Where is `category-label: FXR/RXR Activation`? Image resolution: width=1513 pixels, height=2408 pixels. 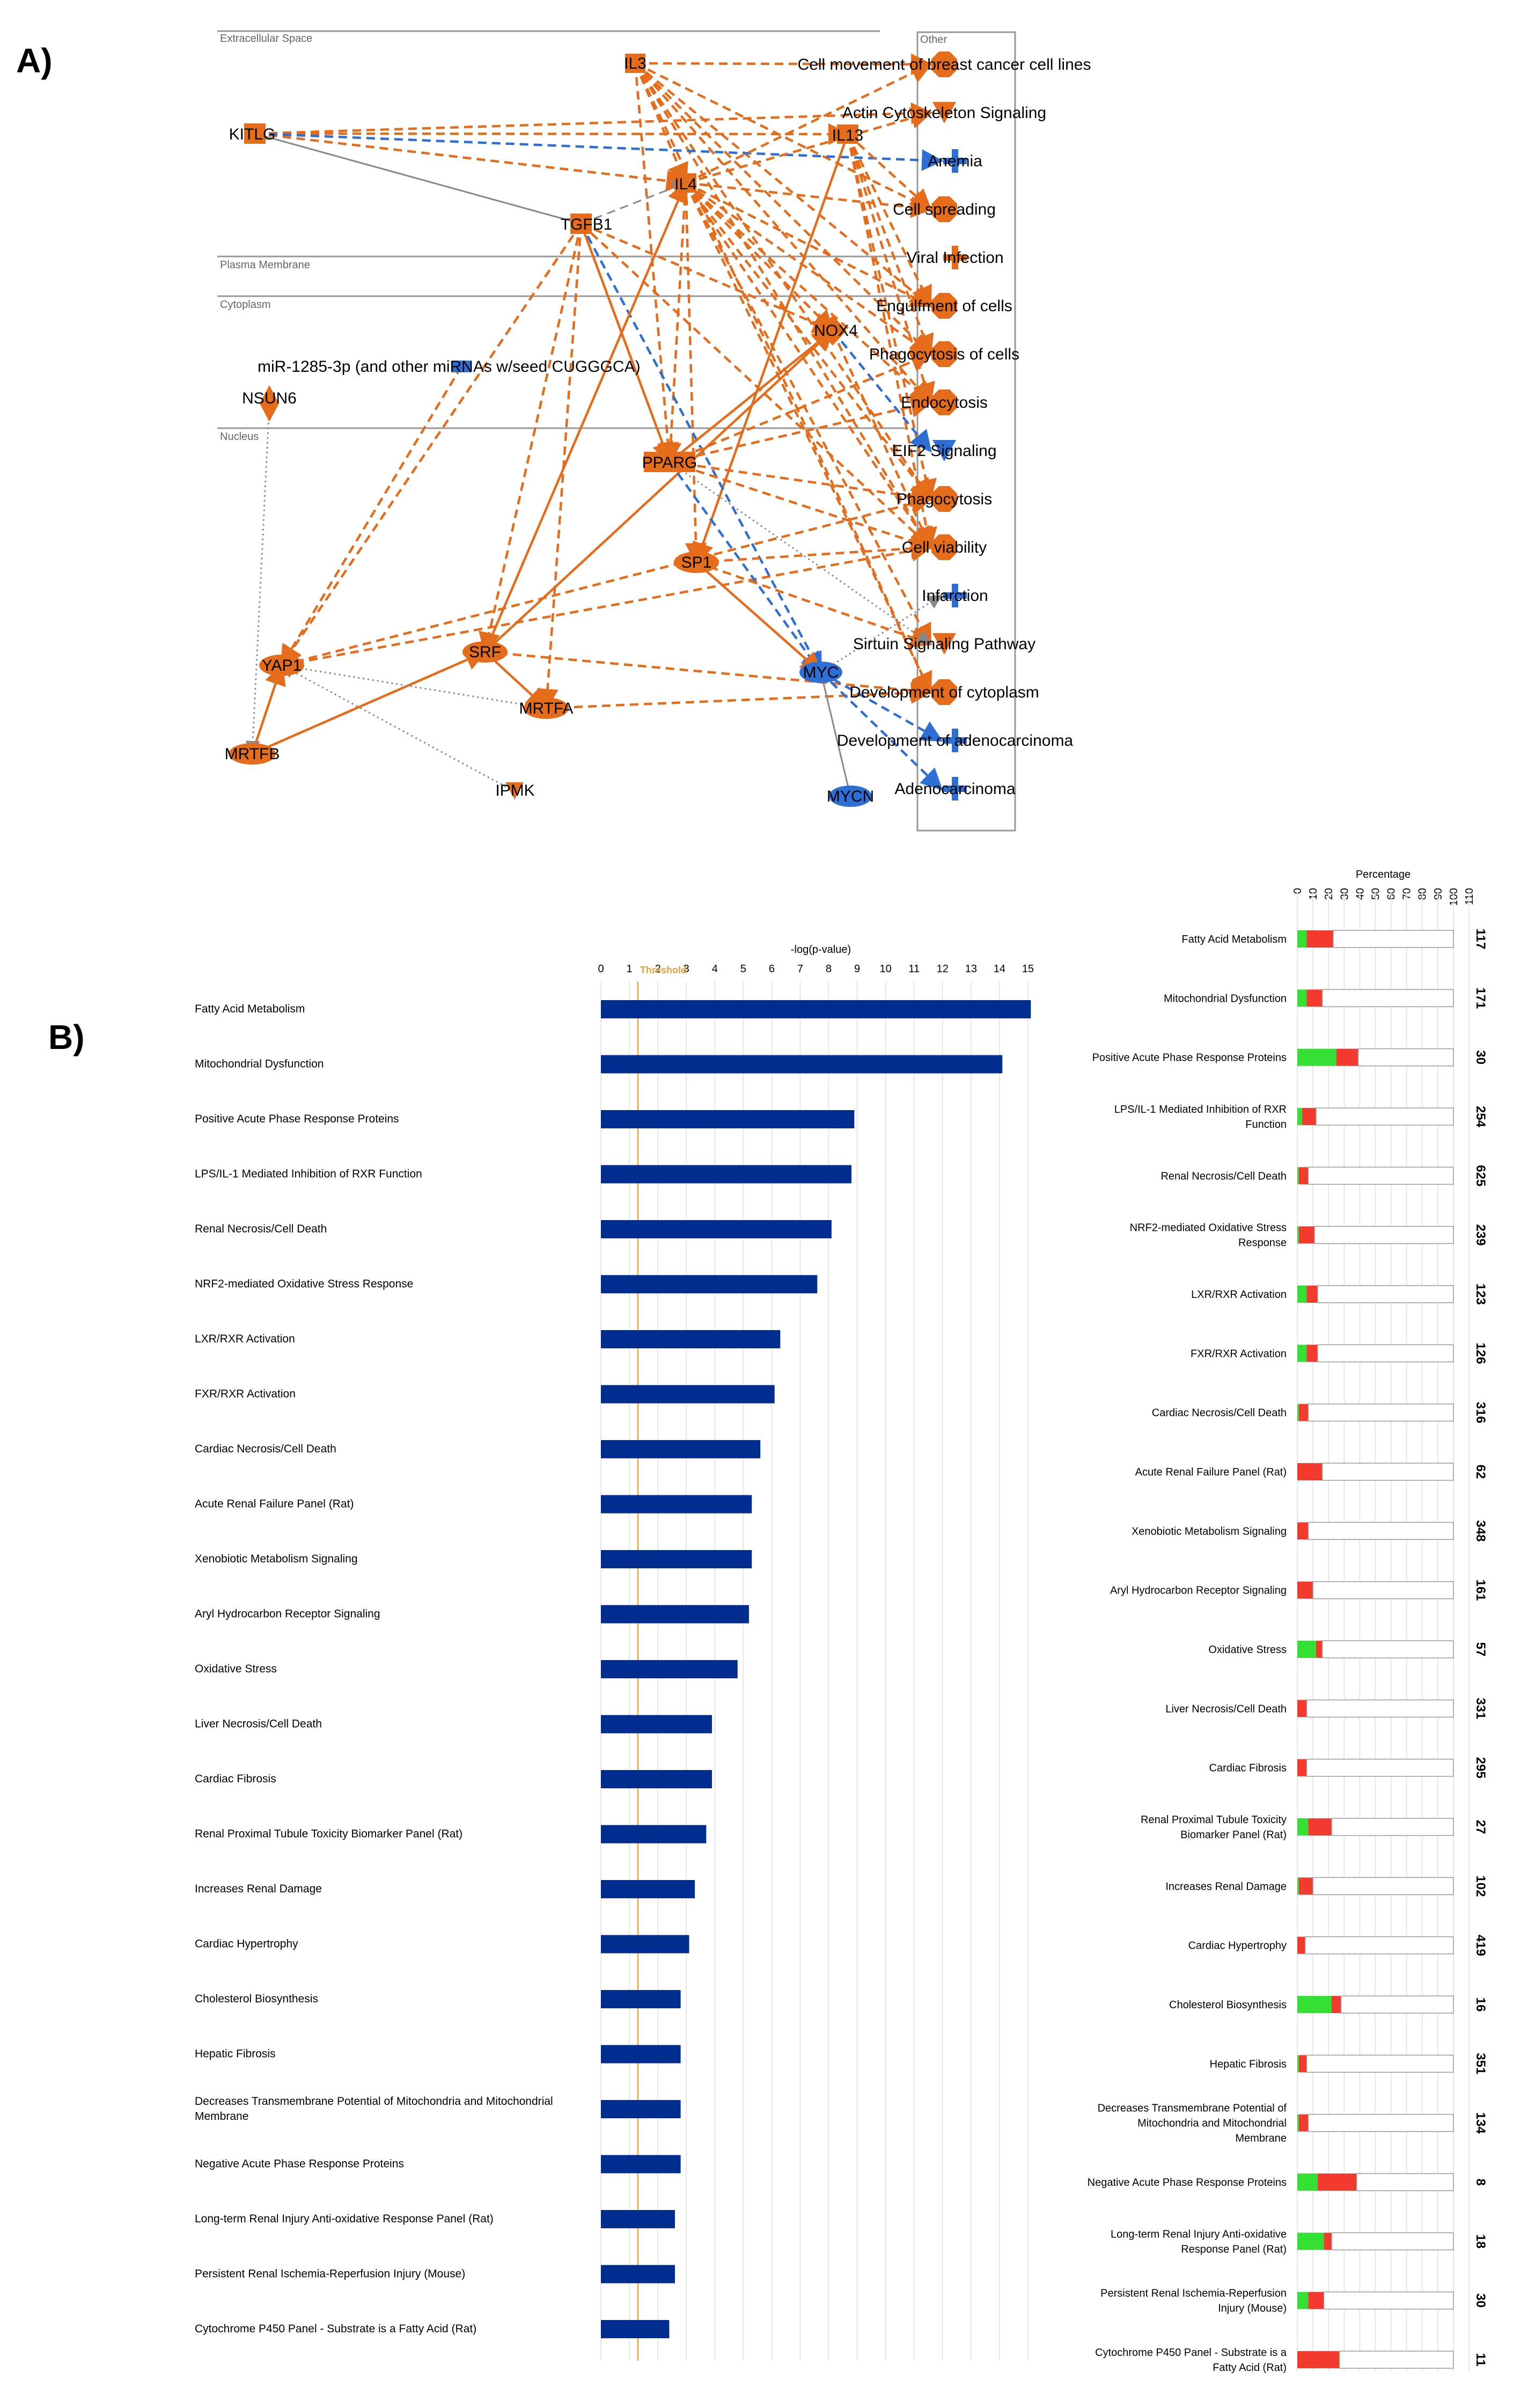 category-label: FXR/RXR Activation is located at coordinates (1239, 1354).